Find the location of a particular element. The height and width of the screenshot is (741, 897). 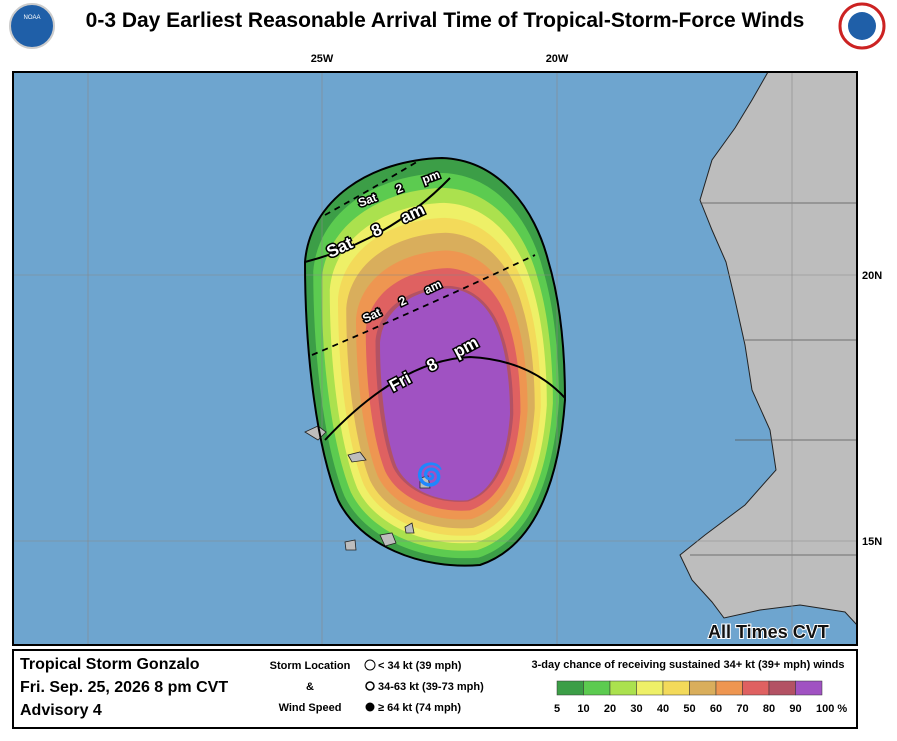

legend-label: 10 is located at coordinates (583, 709).